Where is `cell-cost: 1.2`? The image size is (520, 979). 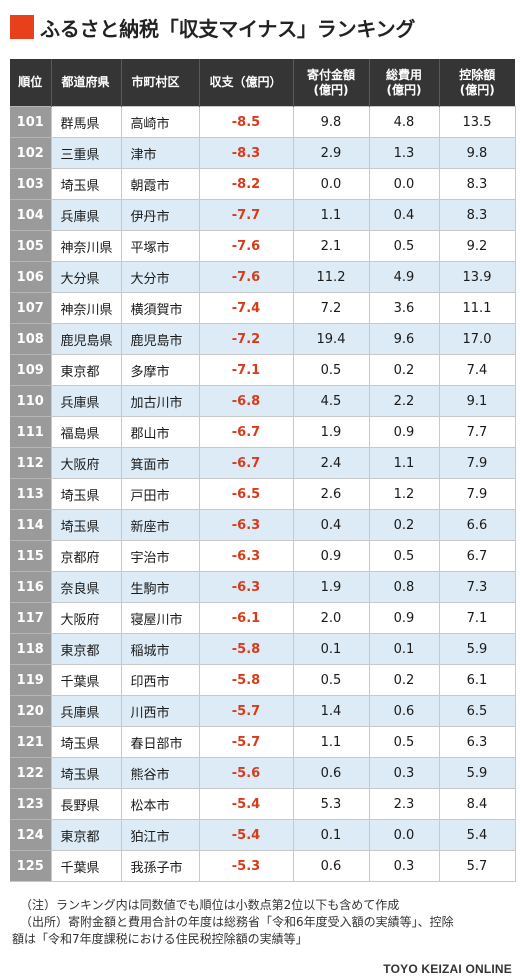
cell-cost: 1.2 is located at coordinates (403, 494).